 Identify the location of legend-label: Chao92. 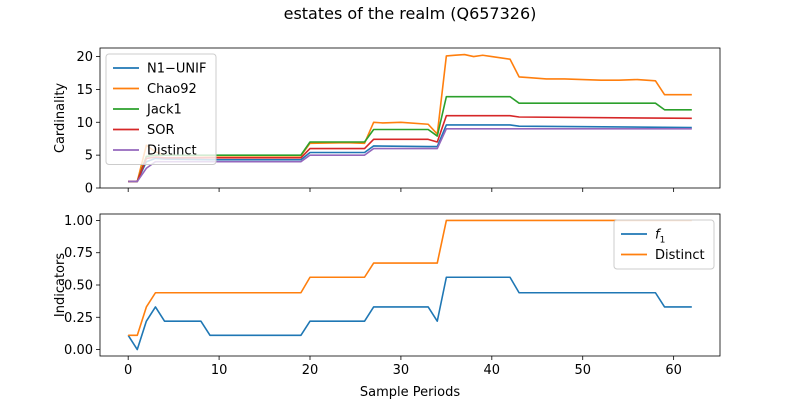
(172, 89).